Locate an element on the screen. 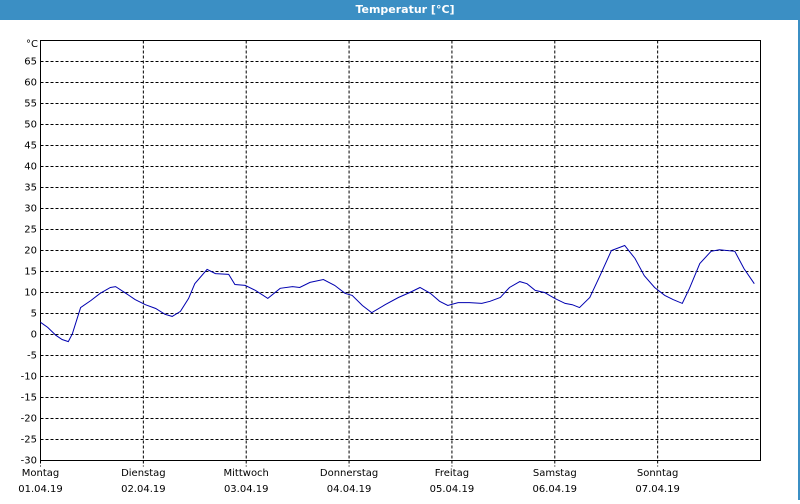 The width and height of the screenshot is (800, 504). y-tick-label: 0 is located at coordinates (34, 335).